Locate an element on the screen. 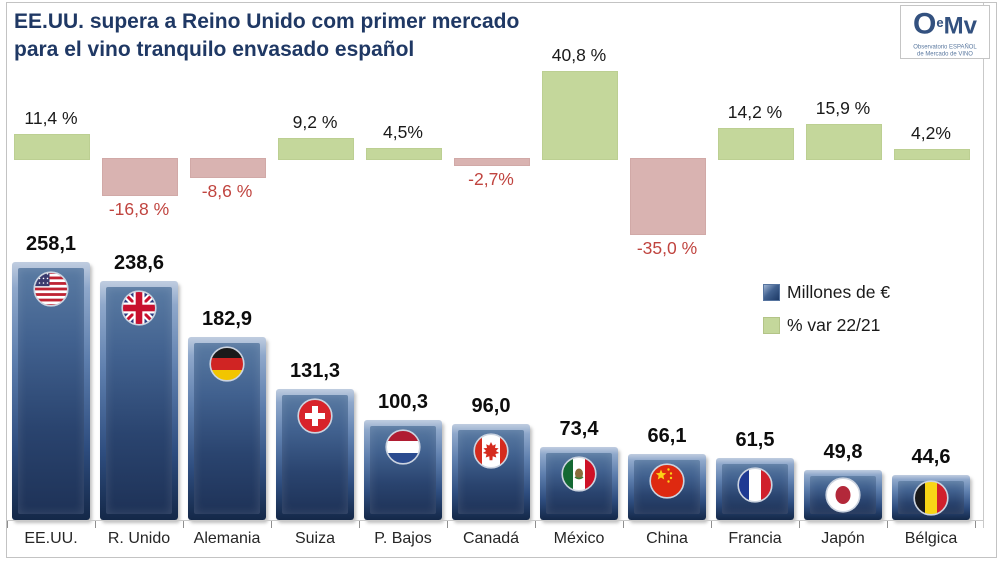 The width and height of the screenshot is (1000, 563). flag-mx is located at coordinates (579, 476).